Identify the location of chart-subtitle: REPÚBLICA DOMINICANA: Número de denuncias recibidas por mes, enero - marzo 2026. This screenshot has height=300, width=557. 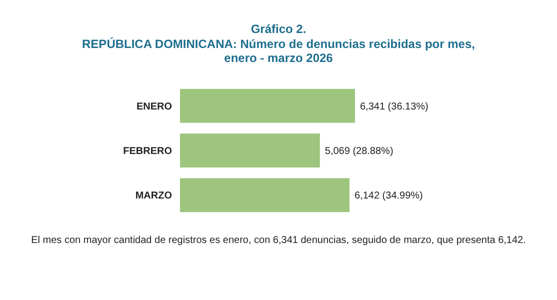
(278, 51).